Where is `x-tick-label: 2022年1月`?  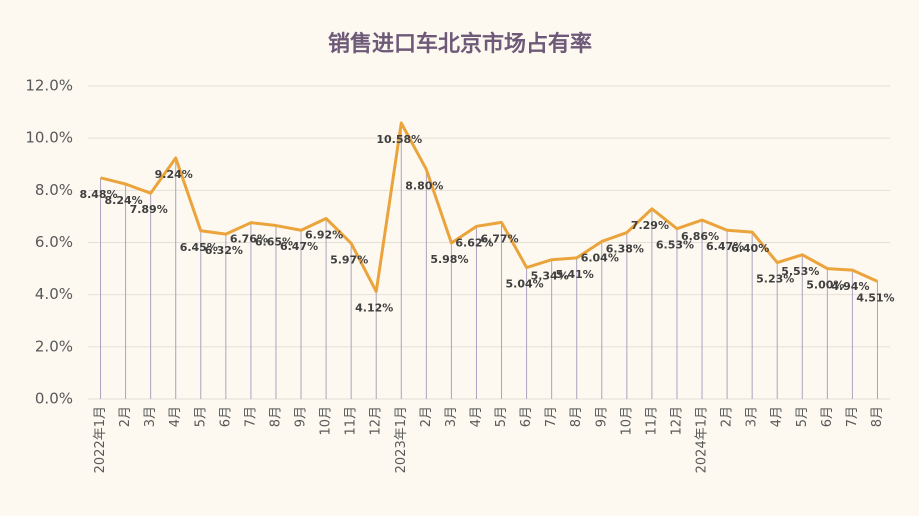 x-tick-label: 2022年1月 is located at coordinates (100, 439).